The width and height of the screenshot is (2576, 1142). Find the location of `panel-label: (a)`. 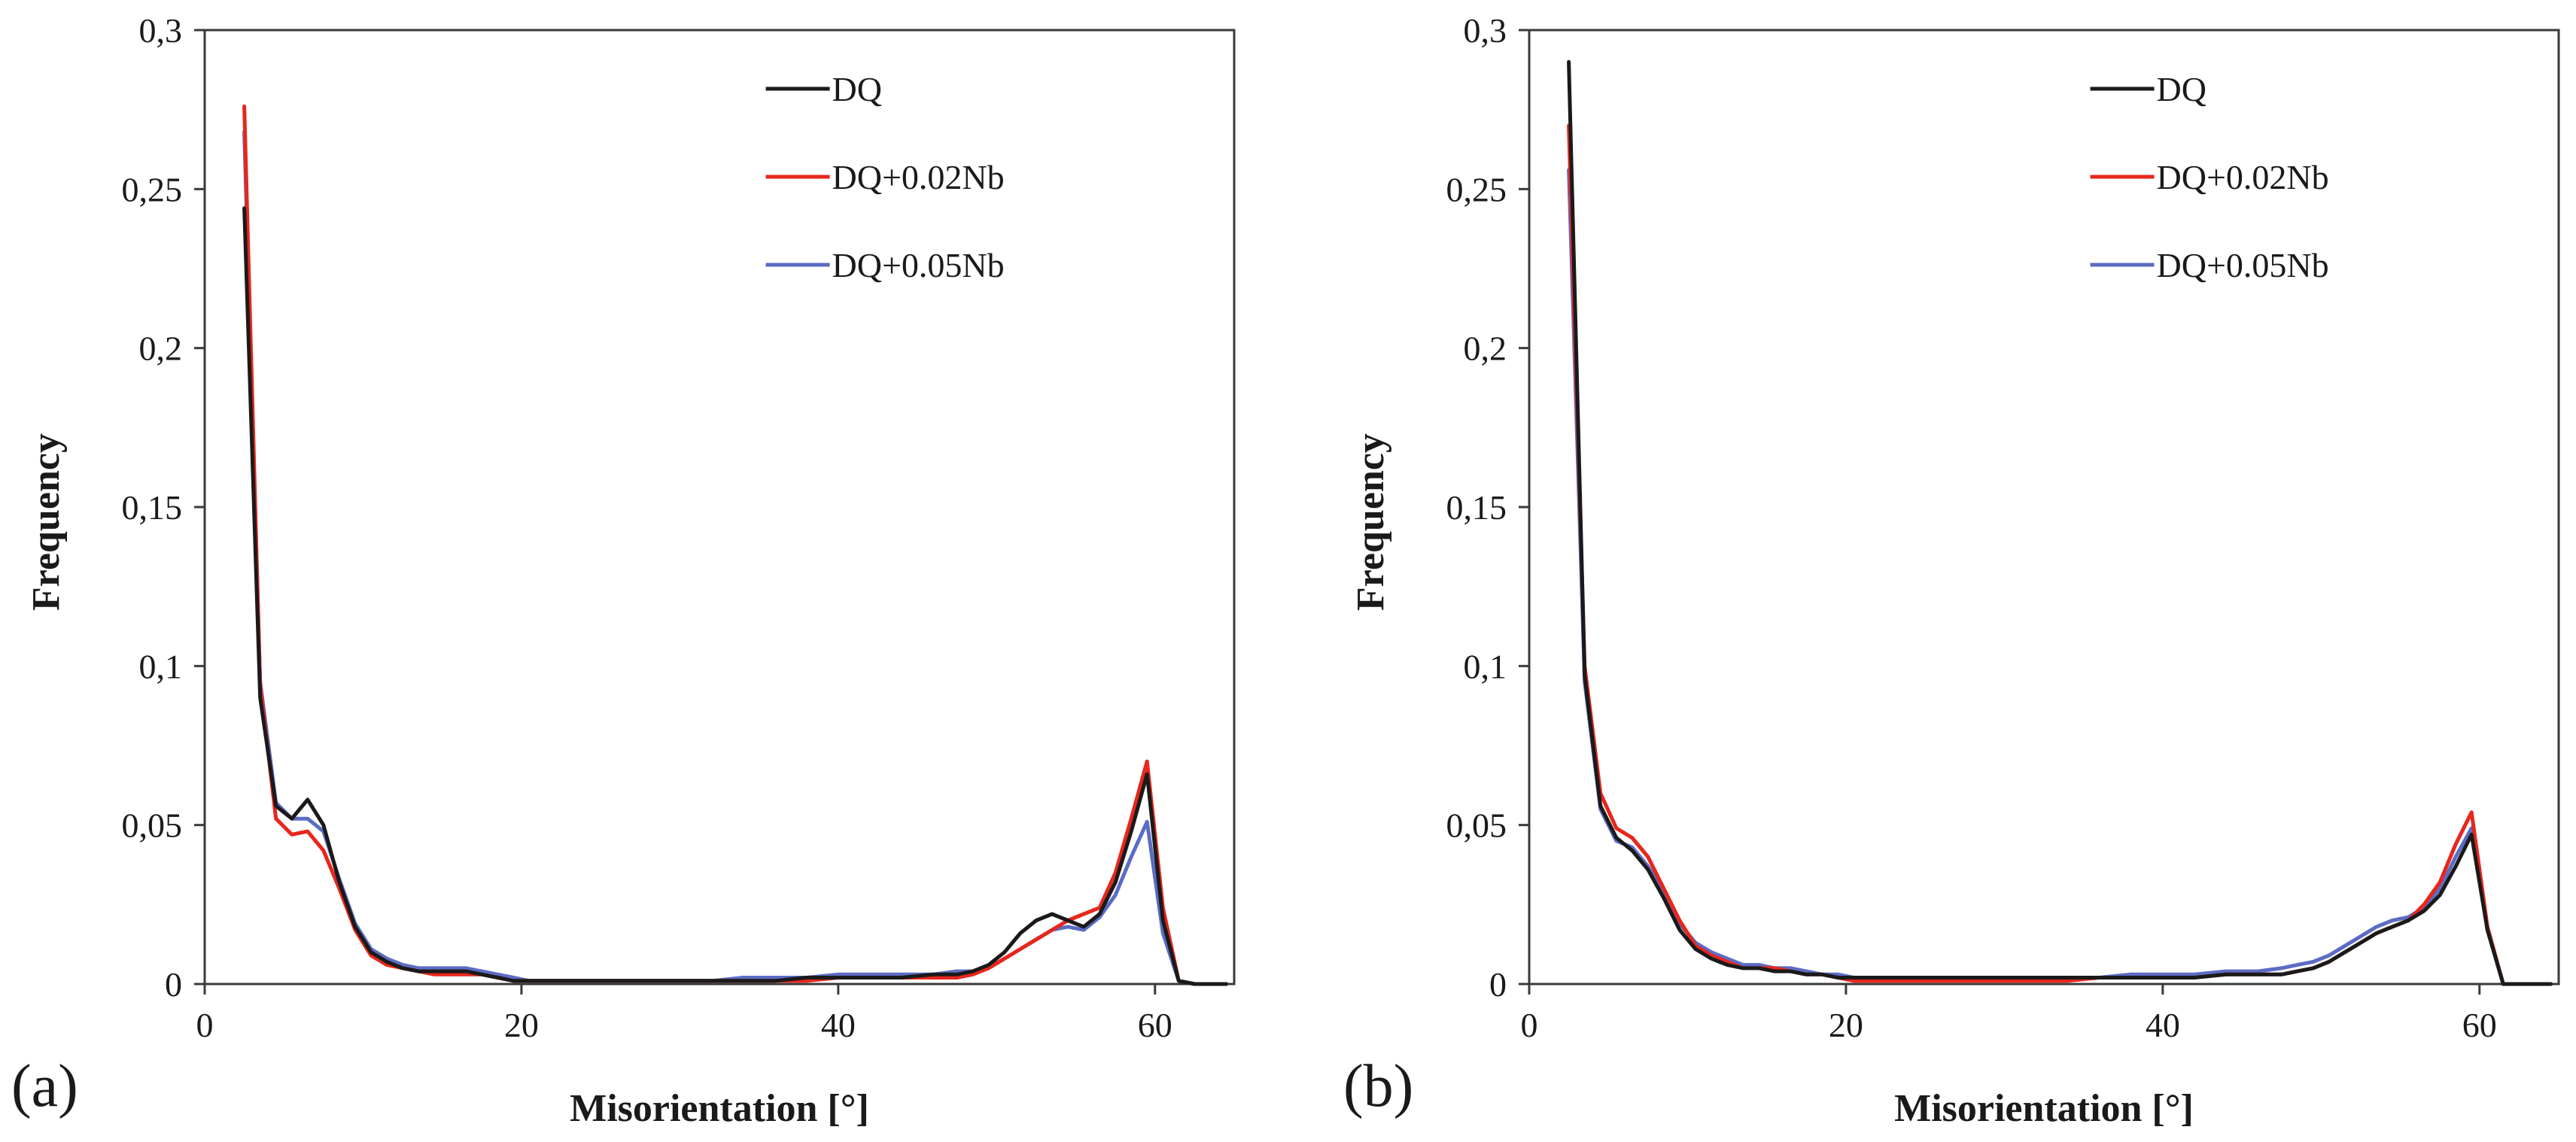

panel-label: (a) is located at coordinates (44, 1086).